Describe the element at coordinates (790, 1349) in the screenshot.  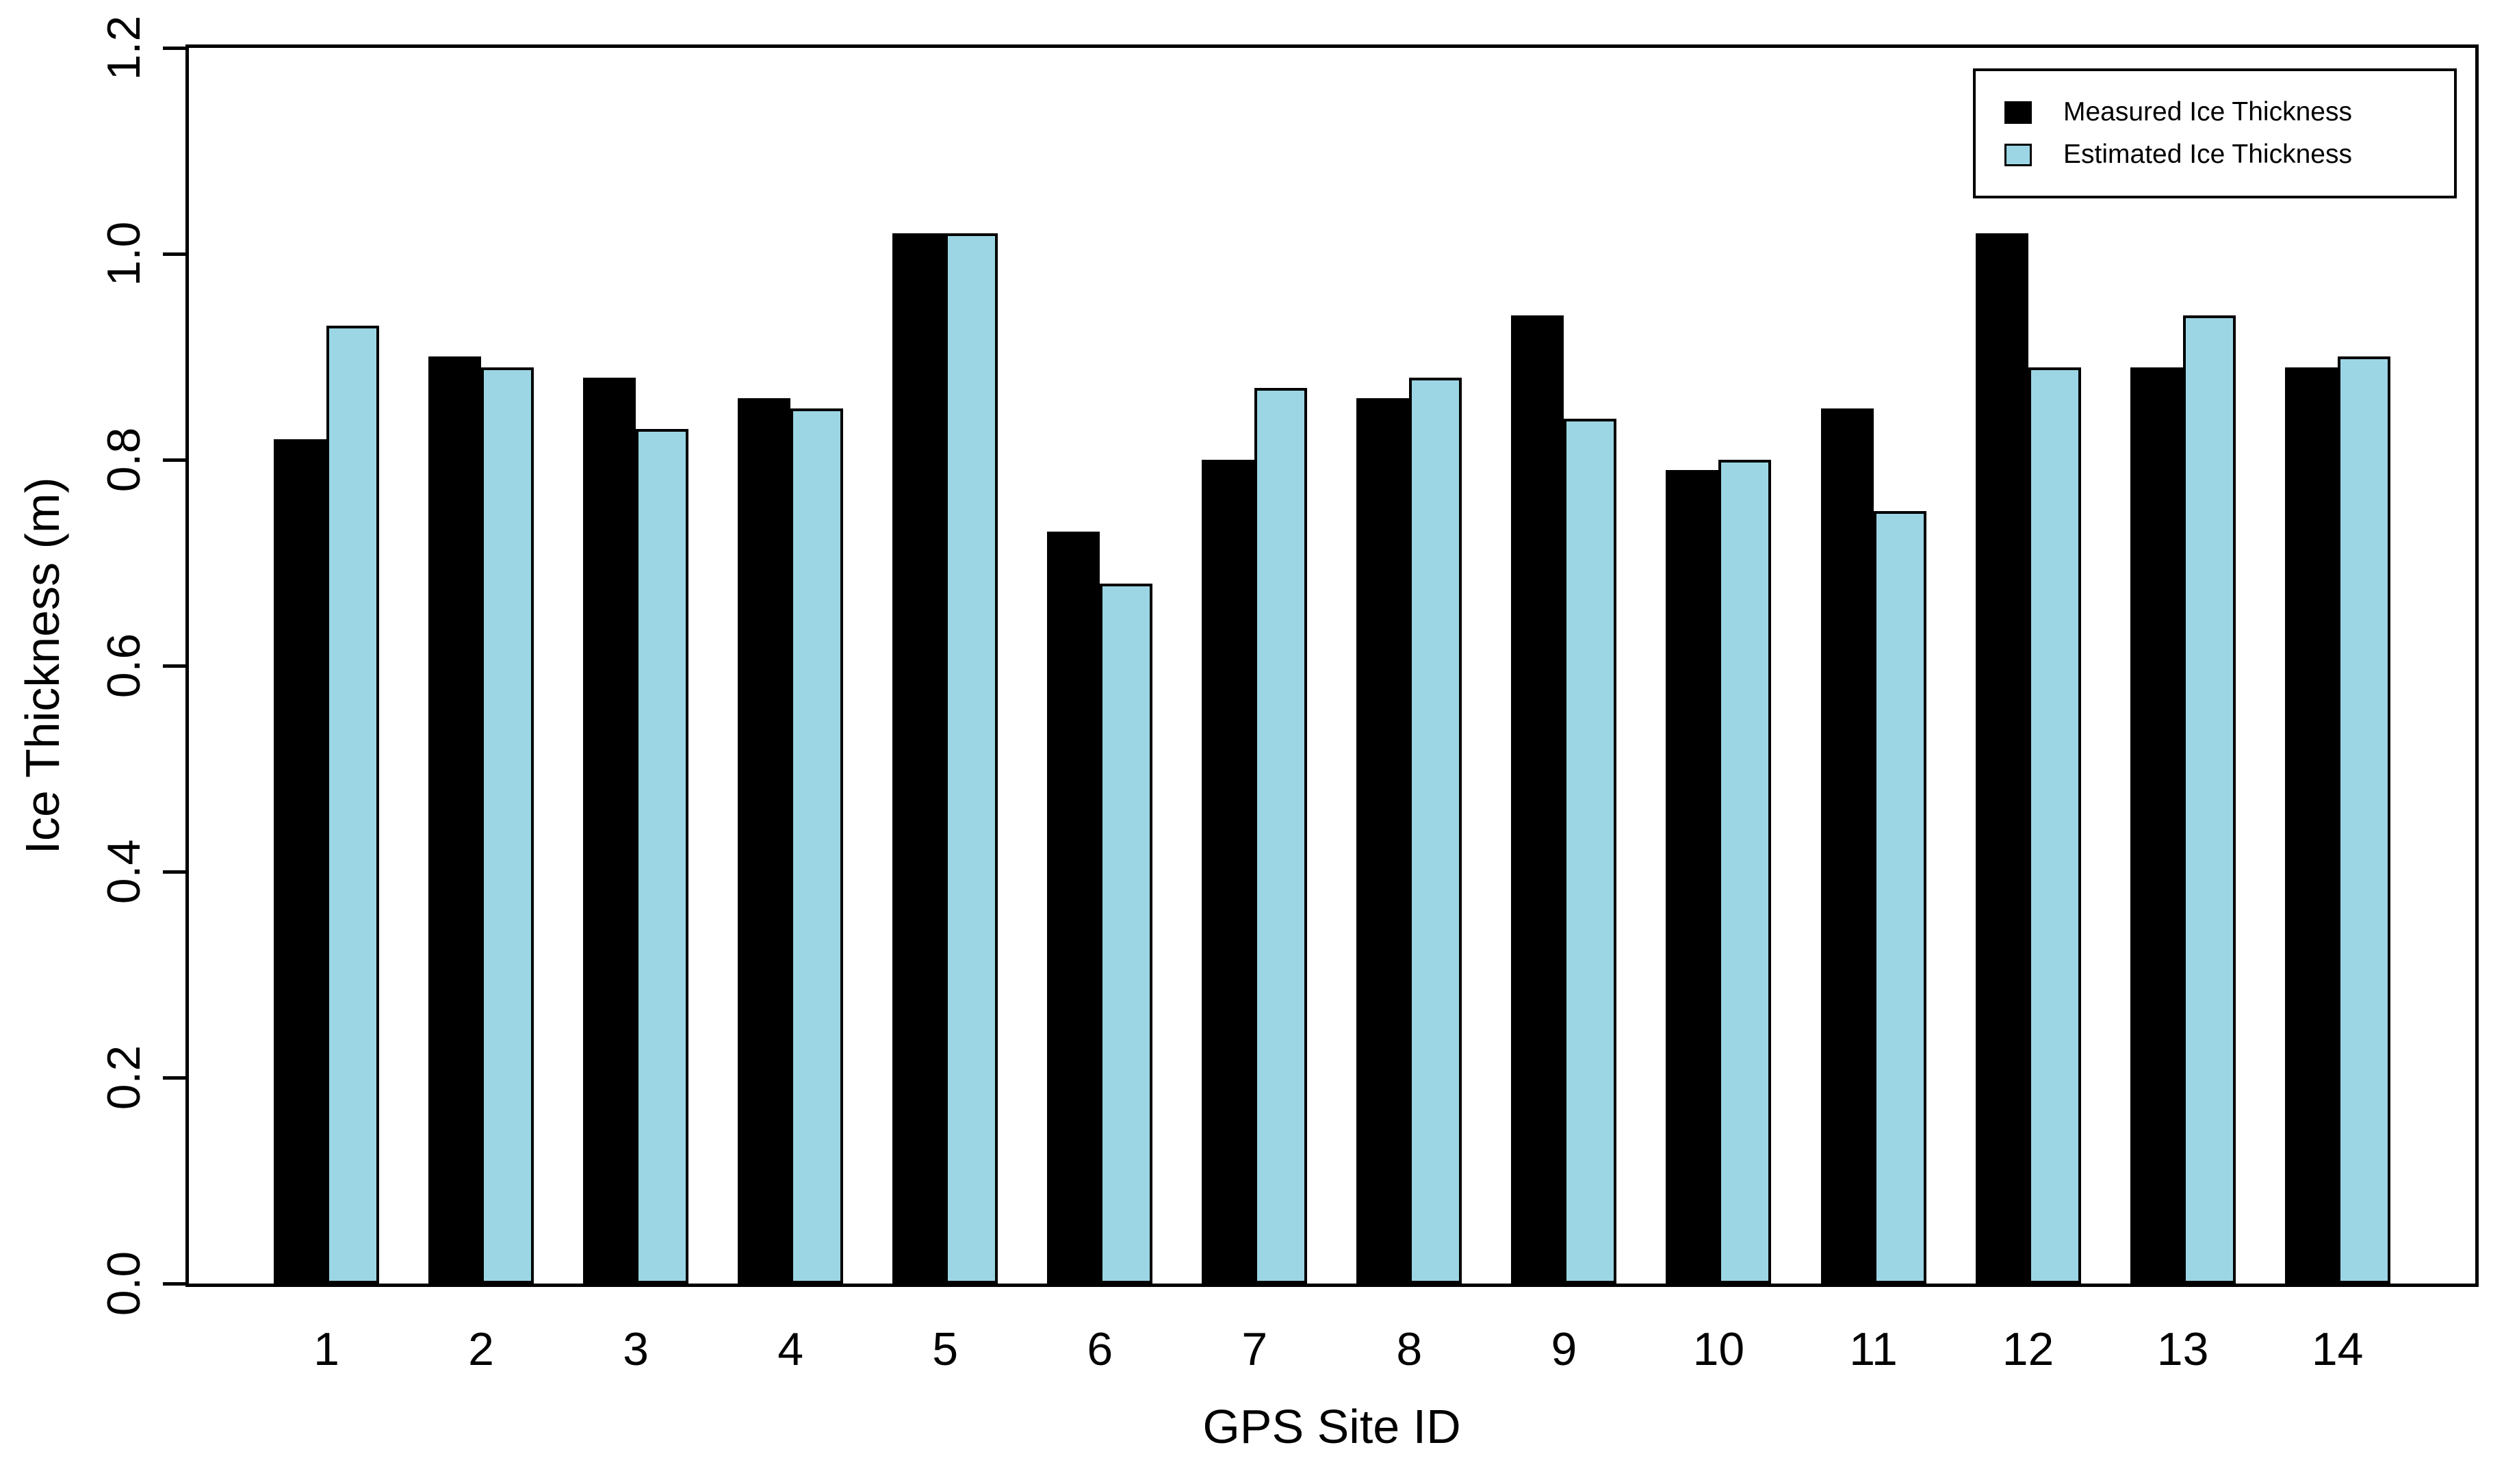
I see `x-axis-category-label-4: 4` at that location.